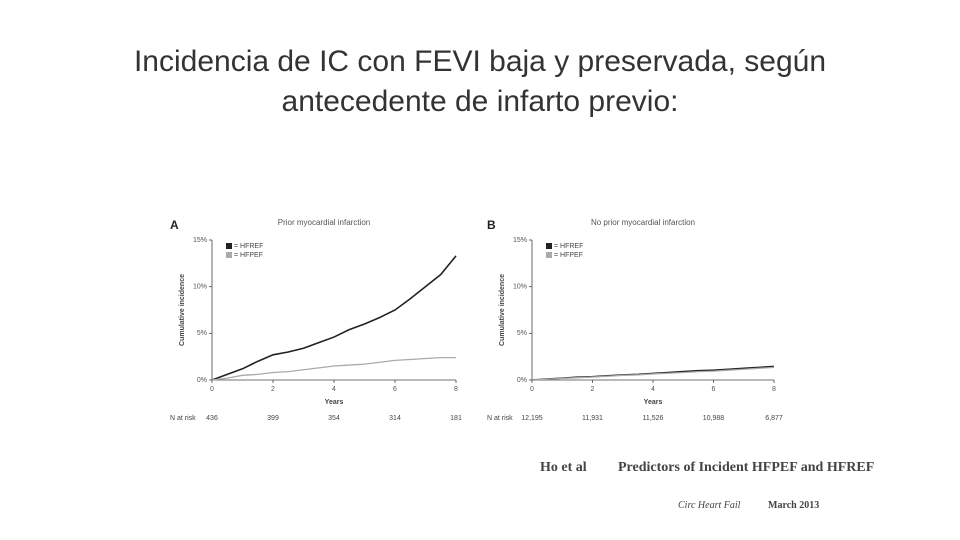 Image resolution: width=960 pixels, height=540 pixels. Describe the element at coordinates (709, 505) in the screenshot. I see `citation-journal: Circ Heart Fail` at that location.